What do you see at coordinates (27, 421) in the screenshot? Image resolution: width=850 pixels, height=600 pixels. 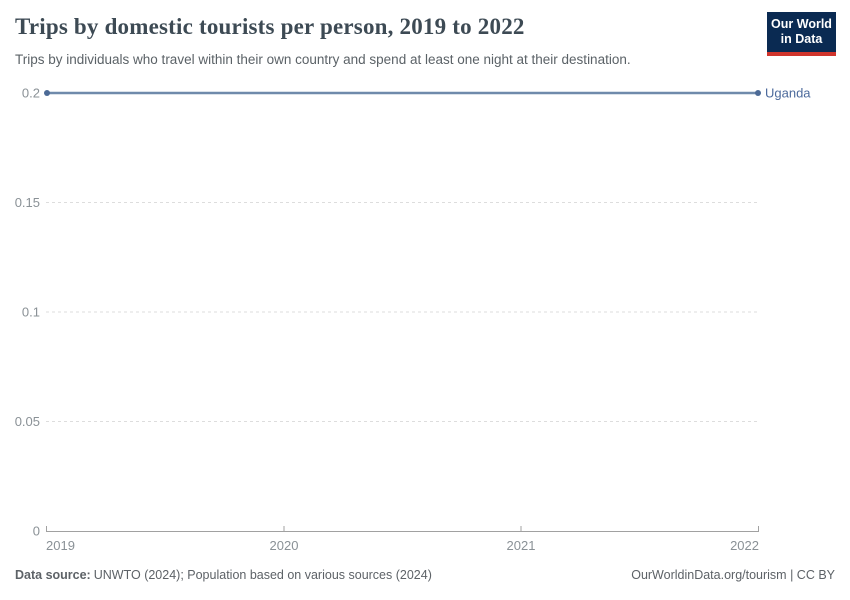 I see `y-tick-label: 0.05` at bounding box center [27, 421].